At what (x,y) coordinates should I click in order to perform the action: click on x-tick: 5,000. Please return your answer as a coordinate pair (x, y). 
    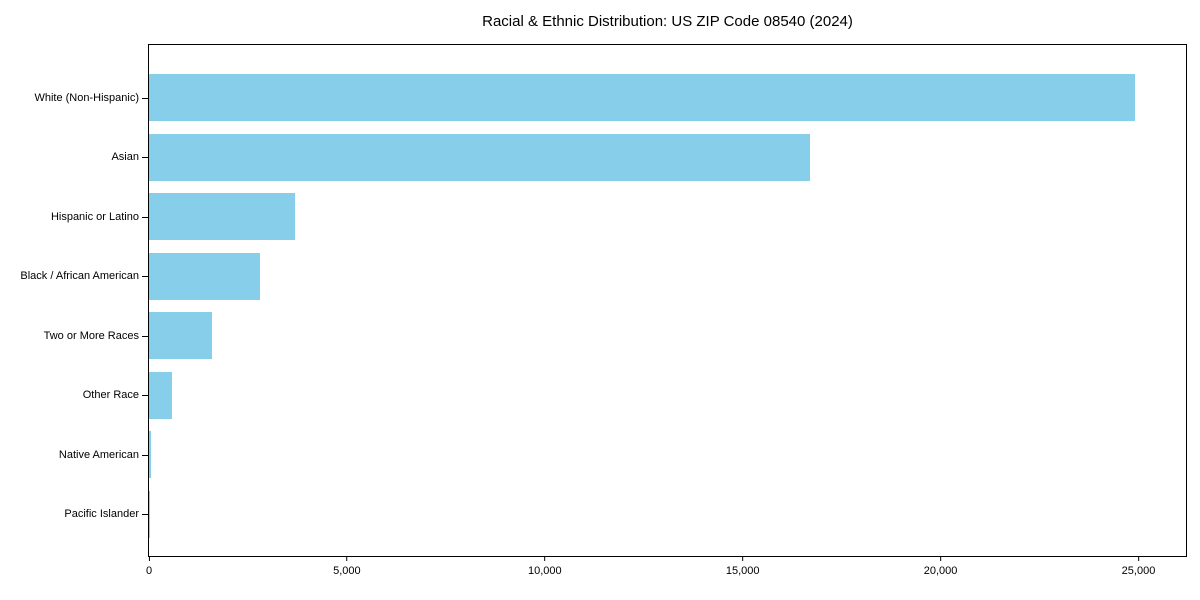
    Looking at the image, I should click on (347, 566).